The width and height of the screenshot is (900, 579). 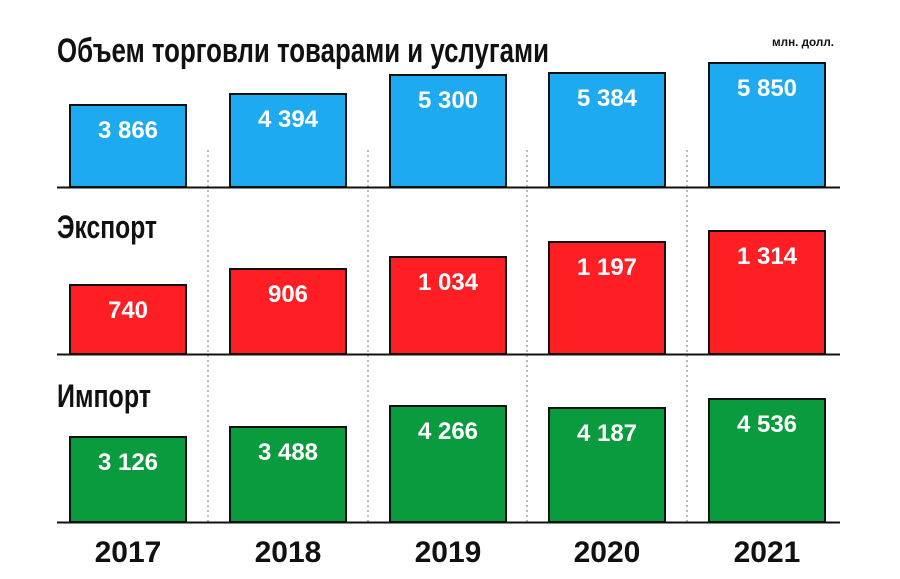 What do you see at coordinates (128, 462) in the screenshot?
I see `value-label-import-2017: 3 126` at bounding box center [128, 462].